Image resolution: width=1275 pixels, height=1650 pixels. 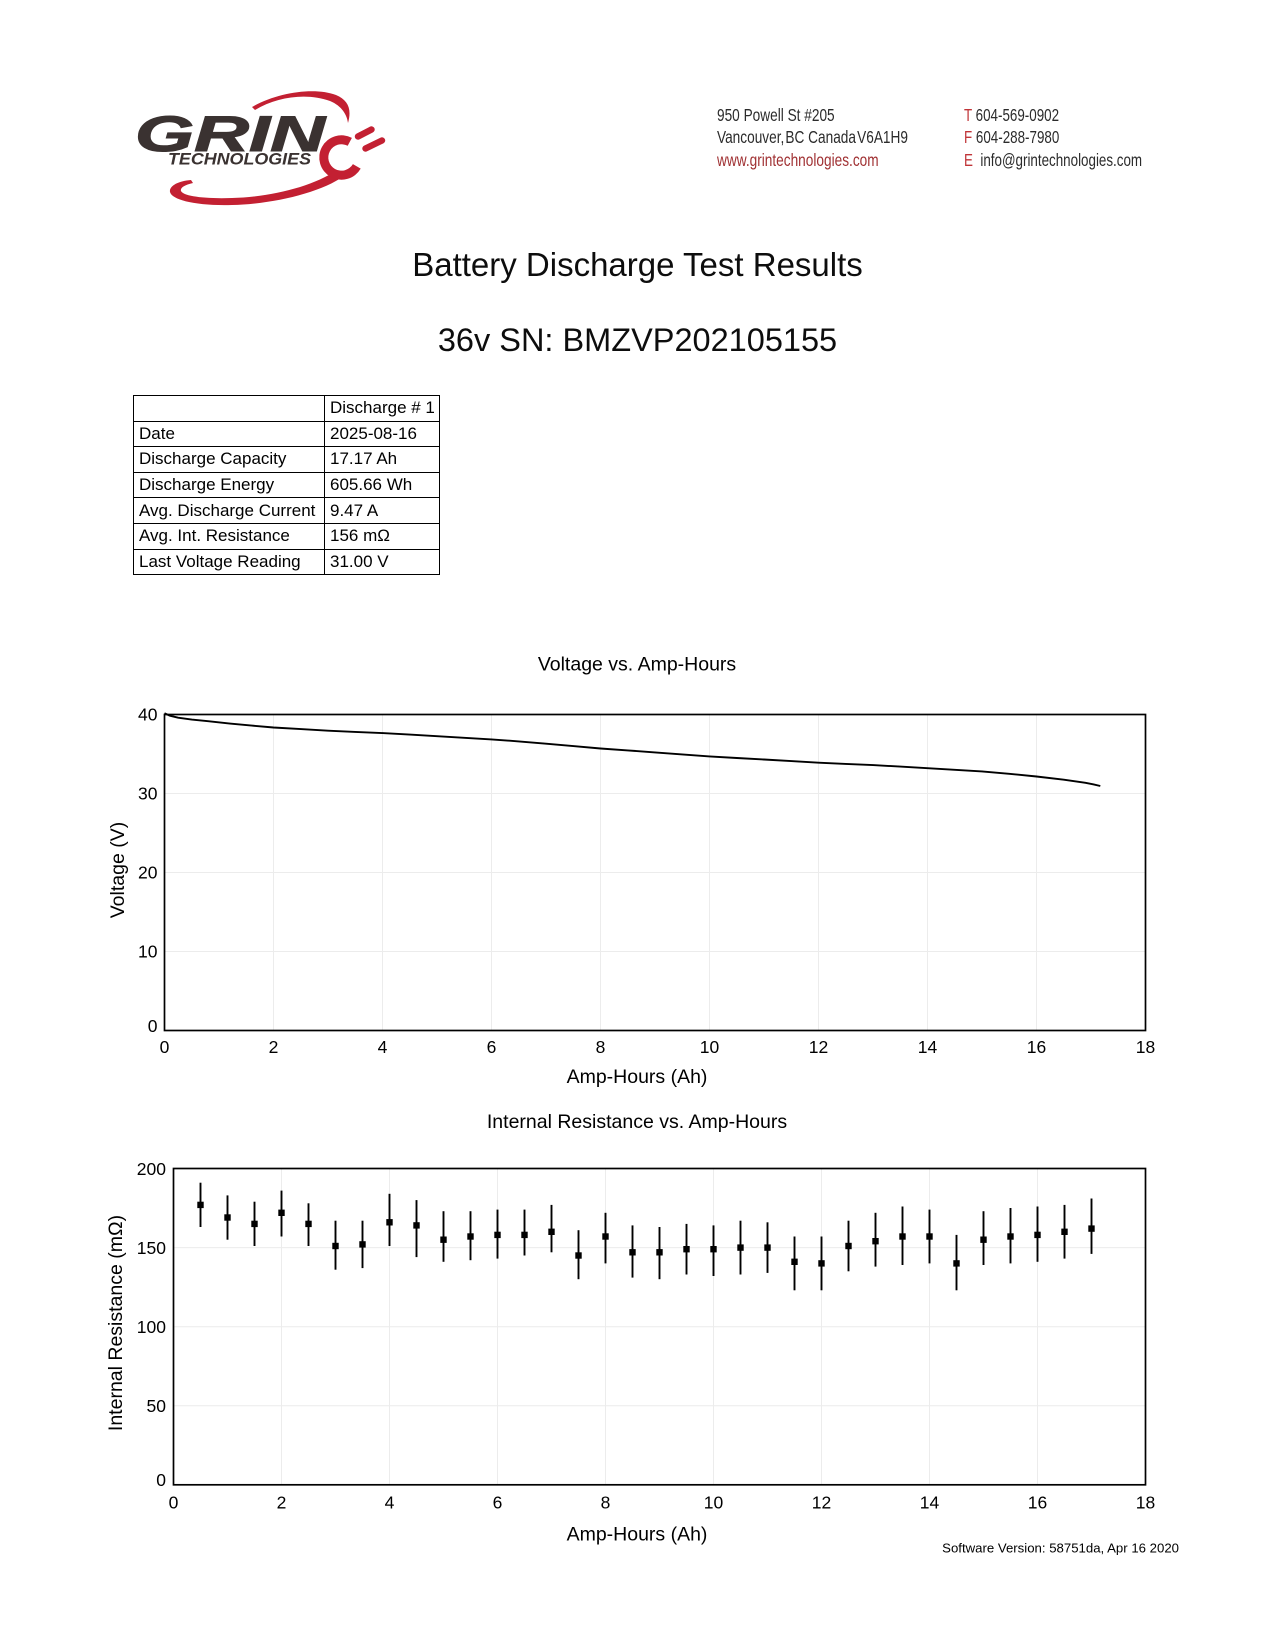 What do you see at coordinates (637, 665) in the screenshot?
I see `svg-text: Voltage vs. Amp-Hours` at bounding box center [637, 665].